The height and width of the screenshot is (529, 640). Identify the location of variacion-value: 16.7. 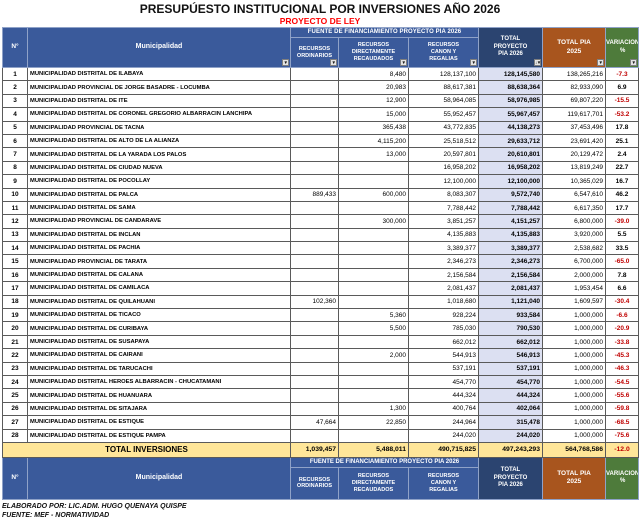
(622, 181).